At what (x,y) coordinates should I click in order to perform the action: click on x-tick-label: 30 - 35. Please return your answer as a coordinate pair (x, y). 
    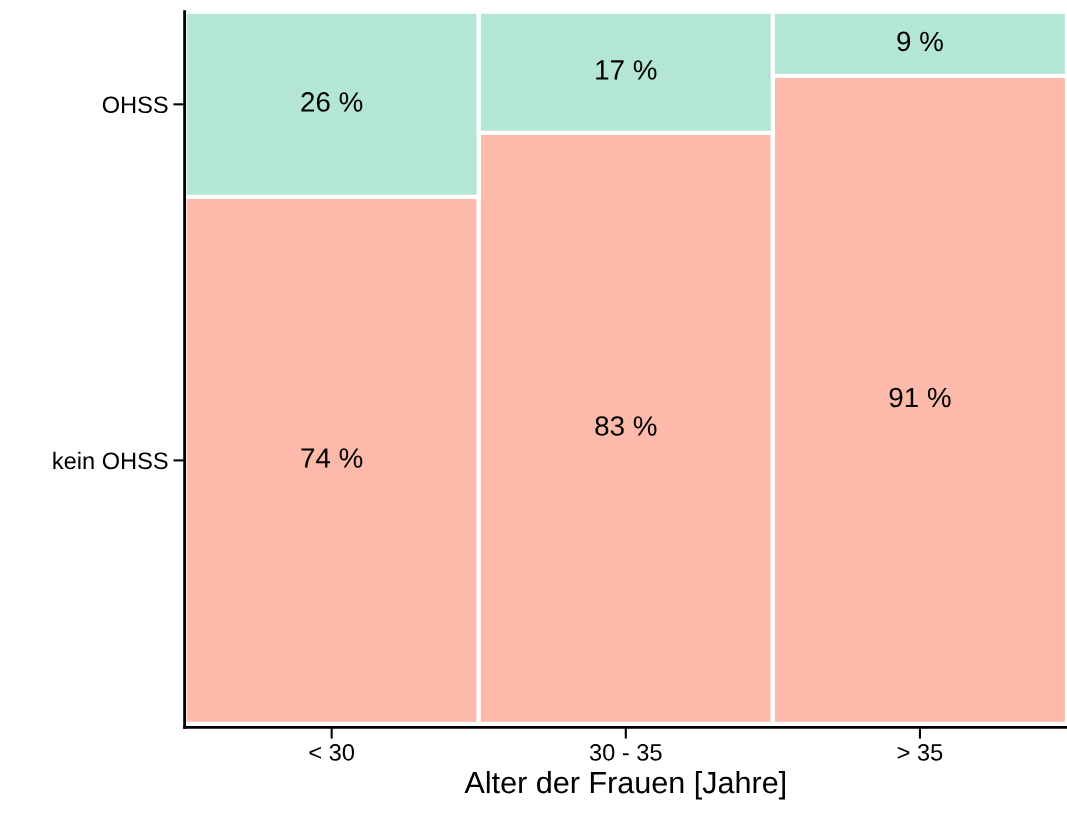
    Looking at the image, I should click on (625, 752).